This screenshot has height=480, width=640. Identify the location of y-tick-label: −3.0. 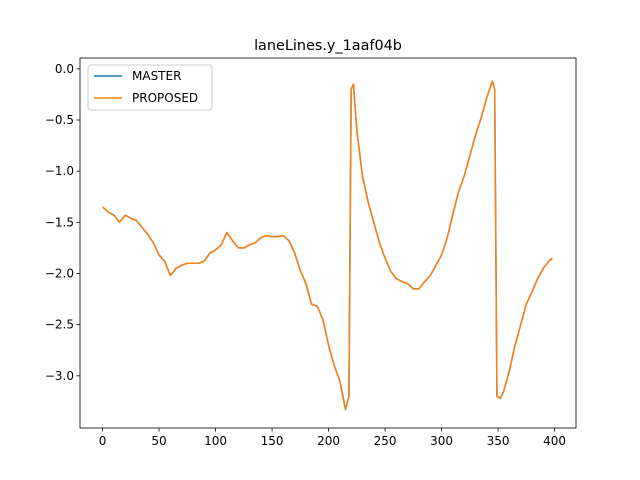
(59, 376).